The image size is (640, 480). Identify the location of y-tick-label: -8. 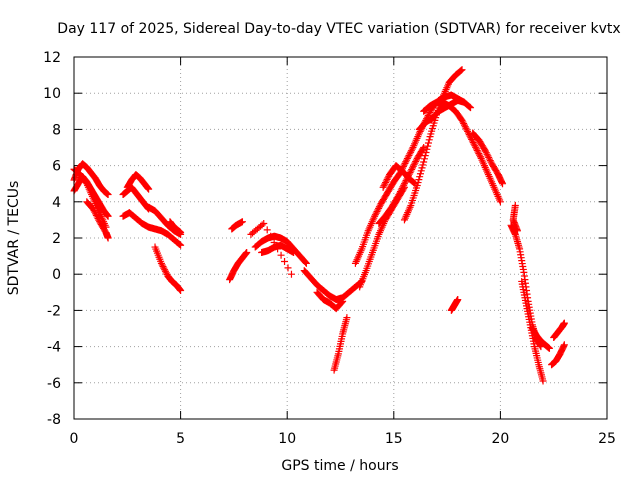
(54, 420).